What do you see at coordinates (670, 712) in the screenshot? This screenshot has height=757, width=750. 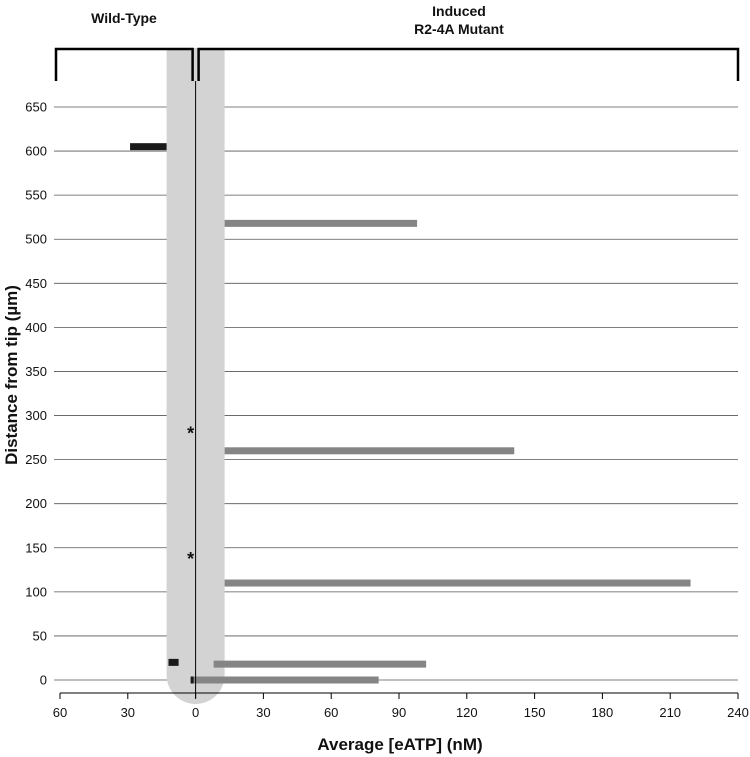 I see `x-tick-label: 210` at bounding box center [670, 712].